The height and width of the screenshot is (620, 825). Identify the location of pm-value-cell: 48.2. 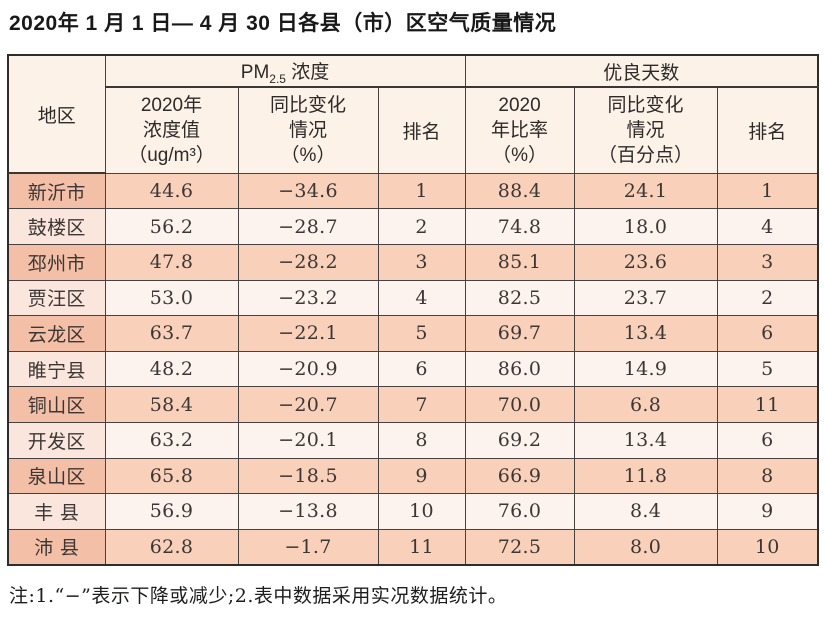
(171, 369).